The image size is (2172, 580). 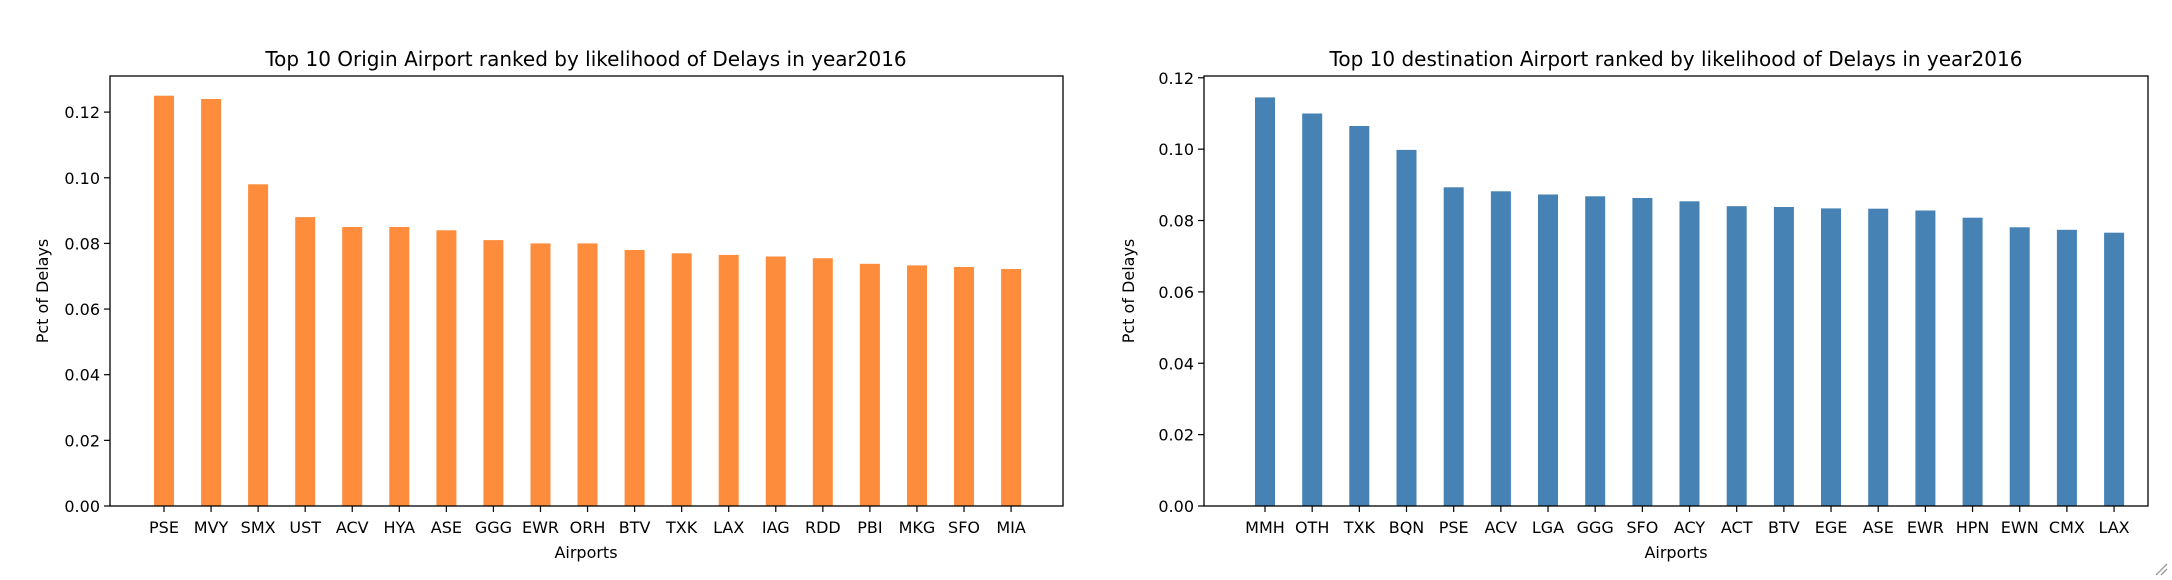 What do you see at coordinates (1831, 527) in the screenshot?
I see `x-tick-label: EGE` at bounding box center [1831, 527].